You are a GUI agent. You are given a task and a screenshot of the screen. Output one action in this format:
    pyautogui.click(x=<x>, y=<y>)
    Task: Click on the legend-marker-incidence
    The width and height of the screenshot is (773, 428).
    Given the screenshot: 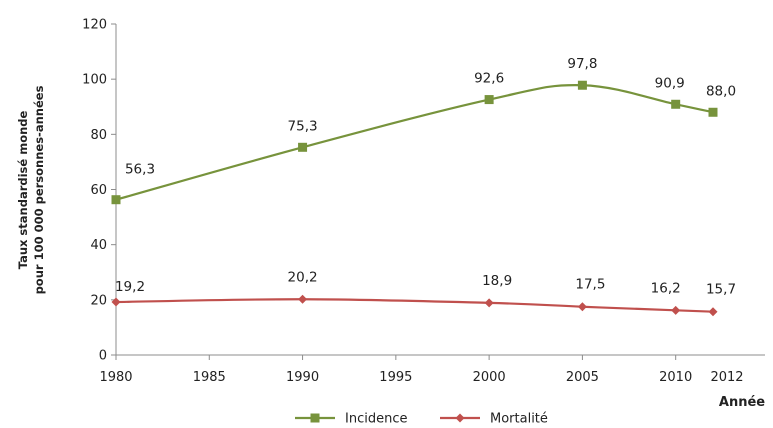 What is the action you would take?
    pyautogui.click(x=315, y=418)
    